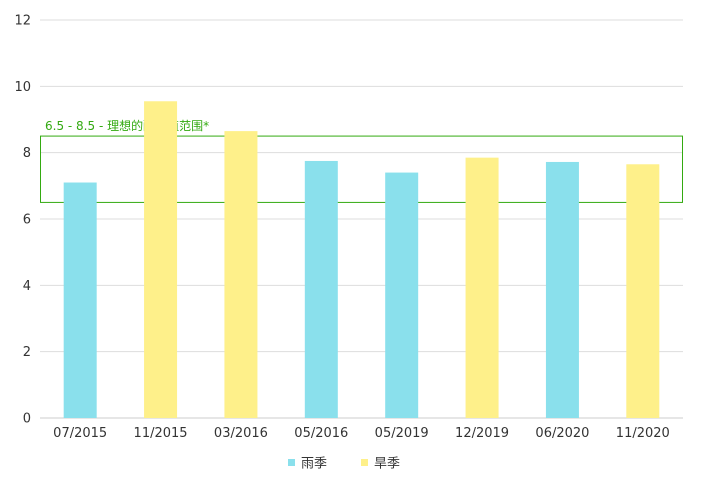  Describe the element at coordinates (562, 433) in the screenshot. I see `x-tick-label: 06/2020` at that location.